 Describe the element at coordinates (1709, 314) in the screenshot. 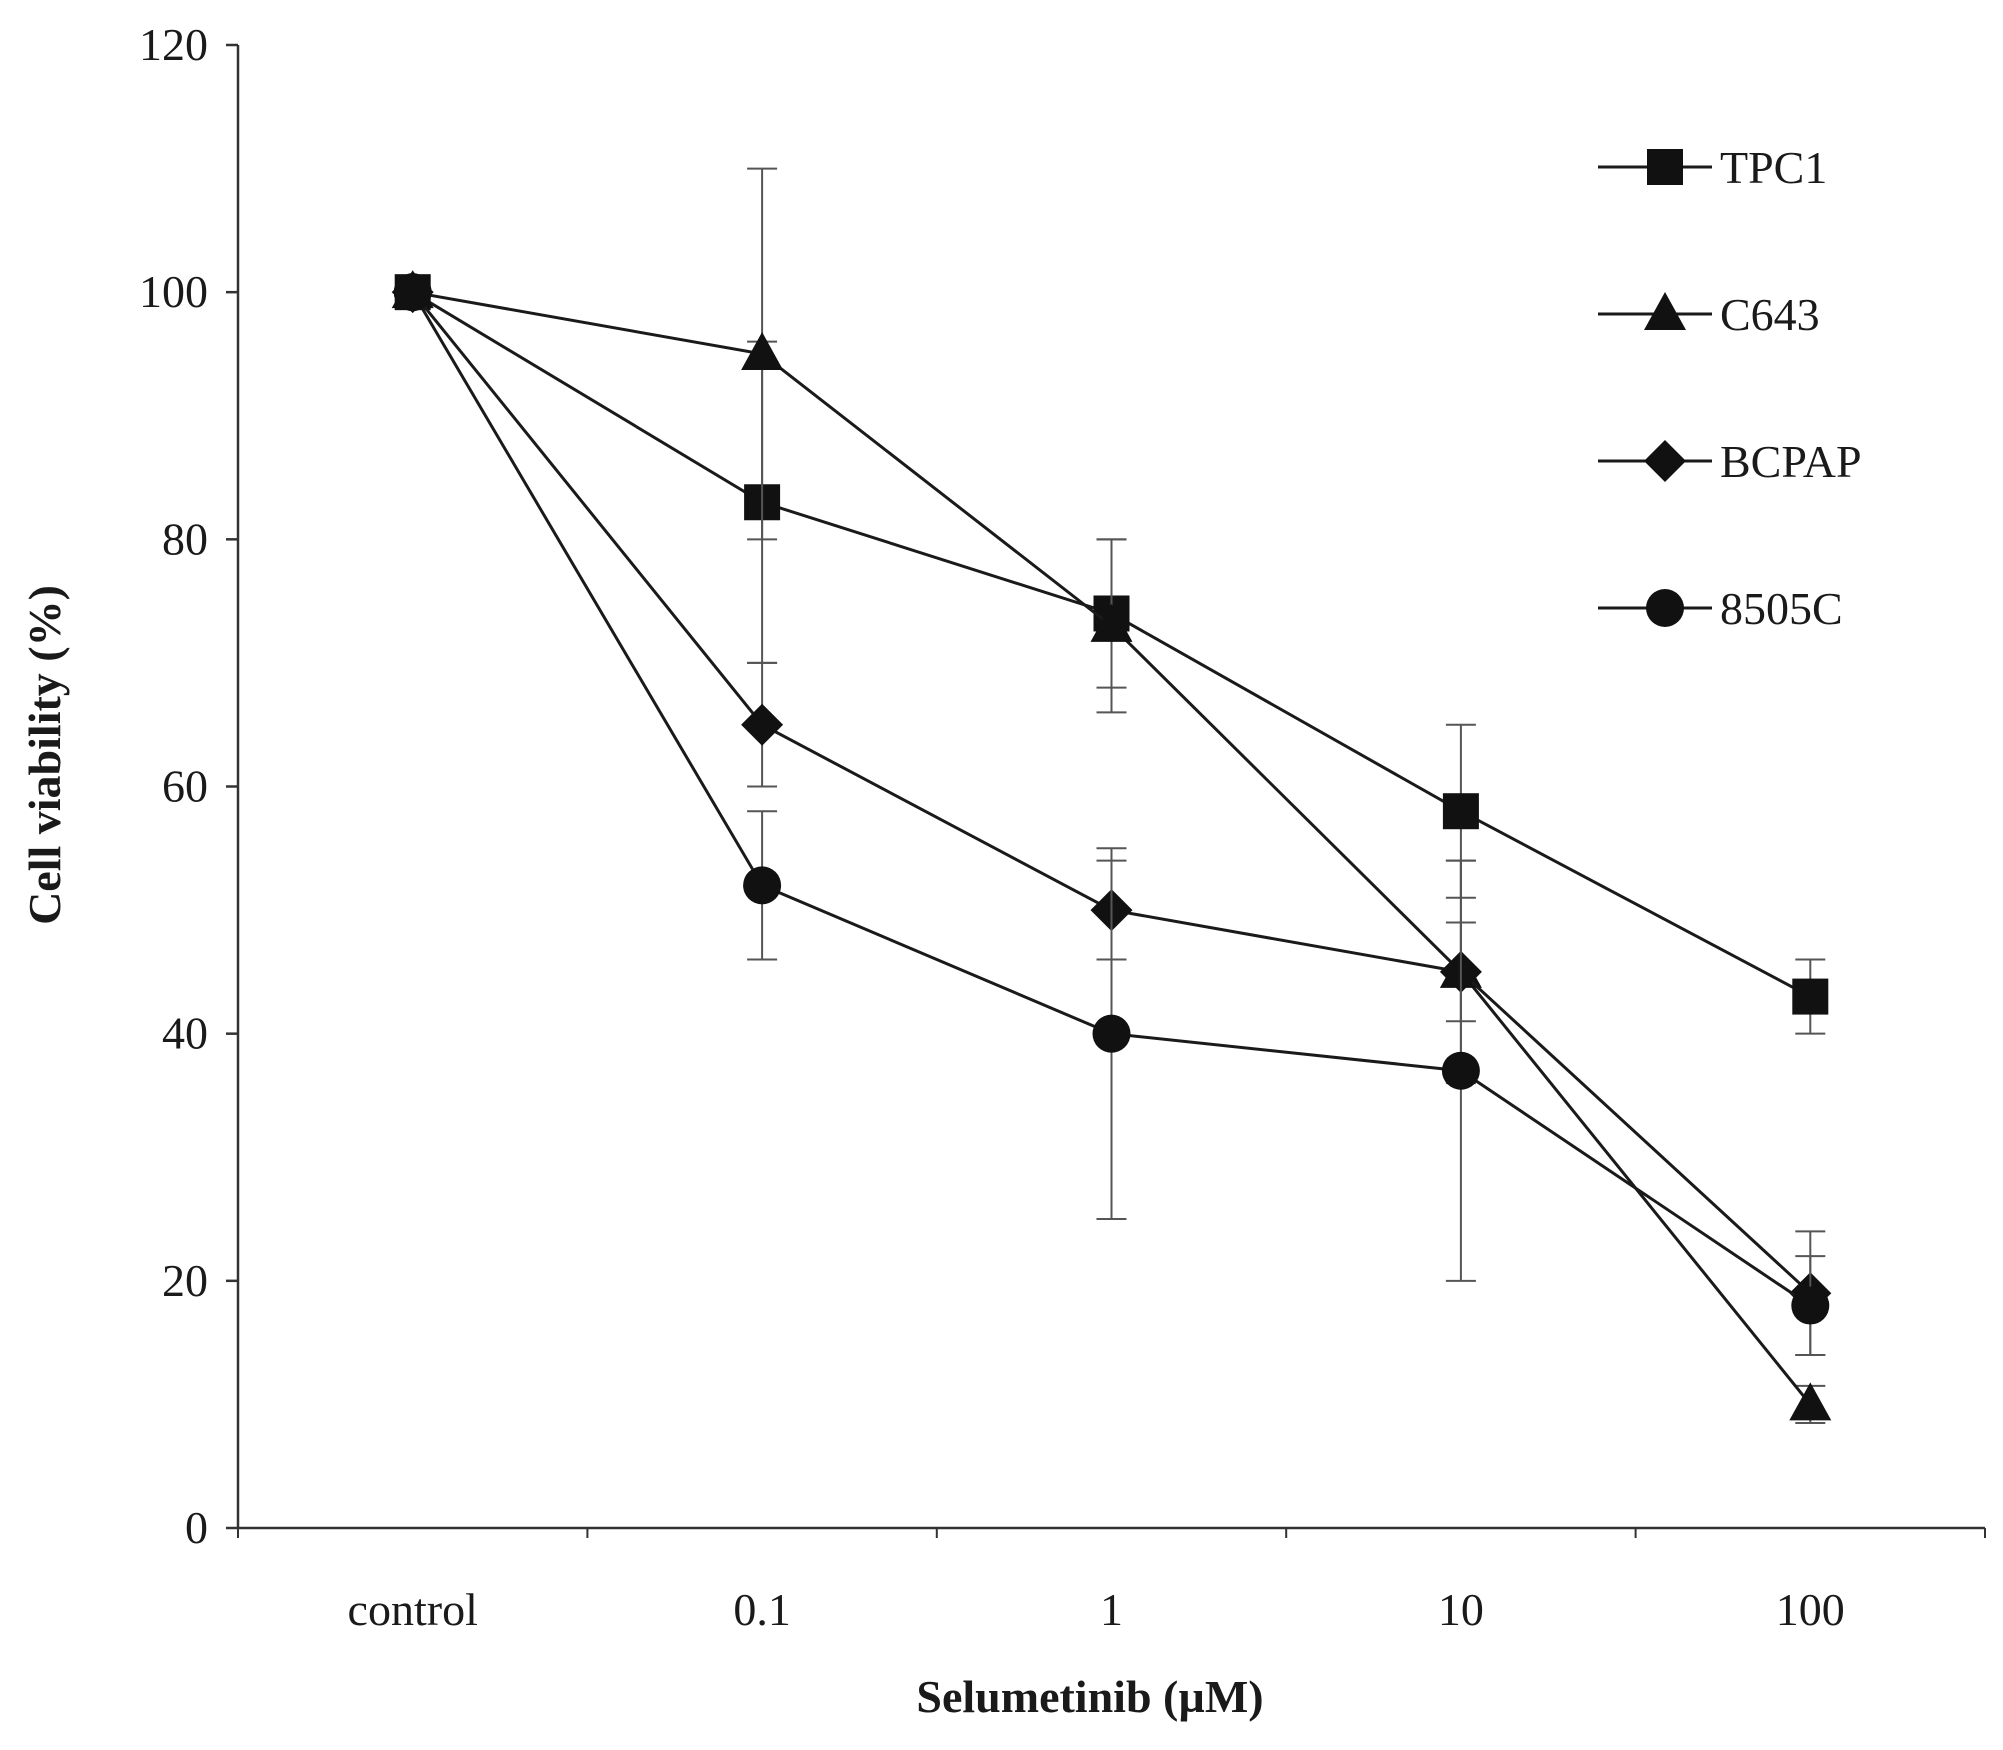

I see `legend-item-c643: C643` at that location.